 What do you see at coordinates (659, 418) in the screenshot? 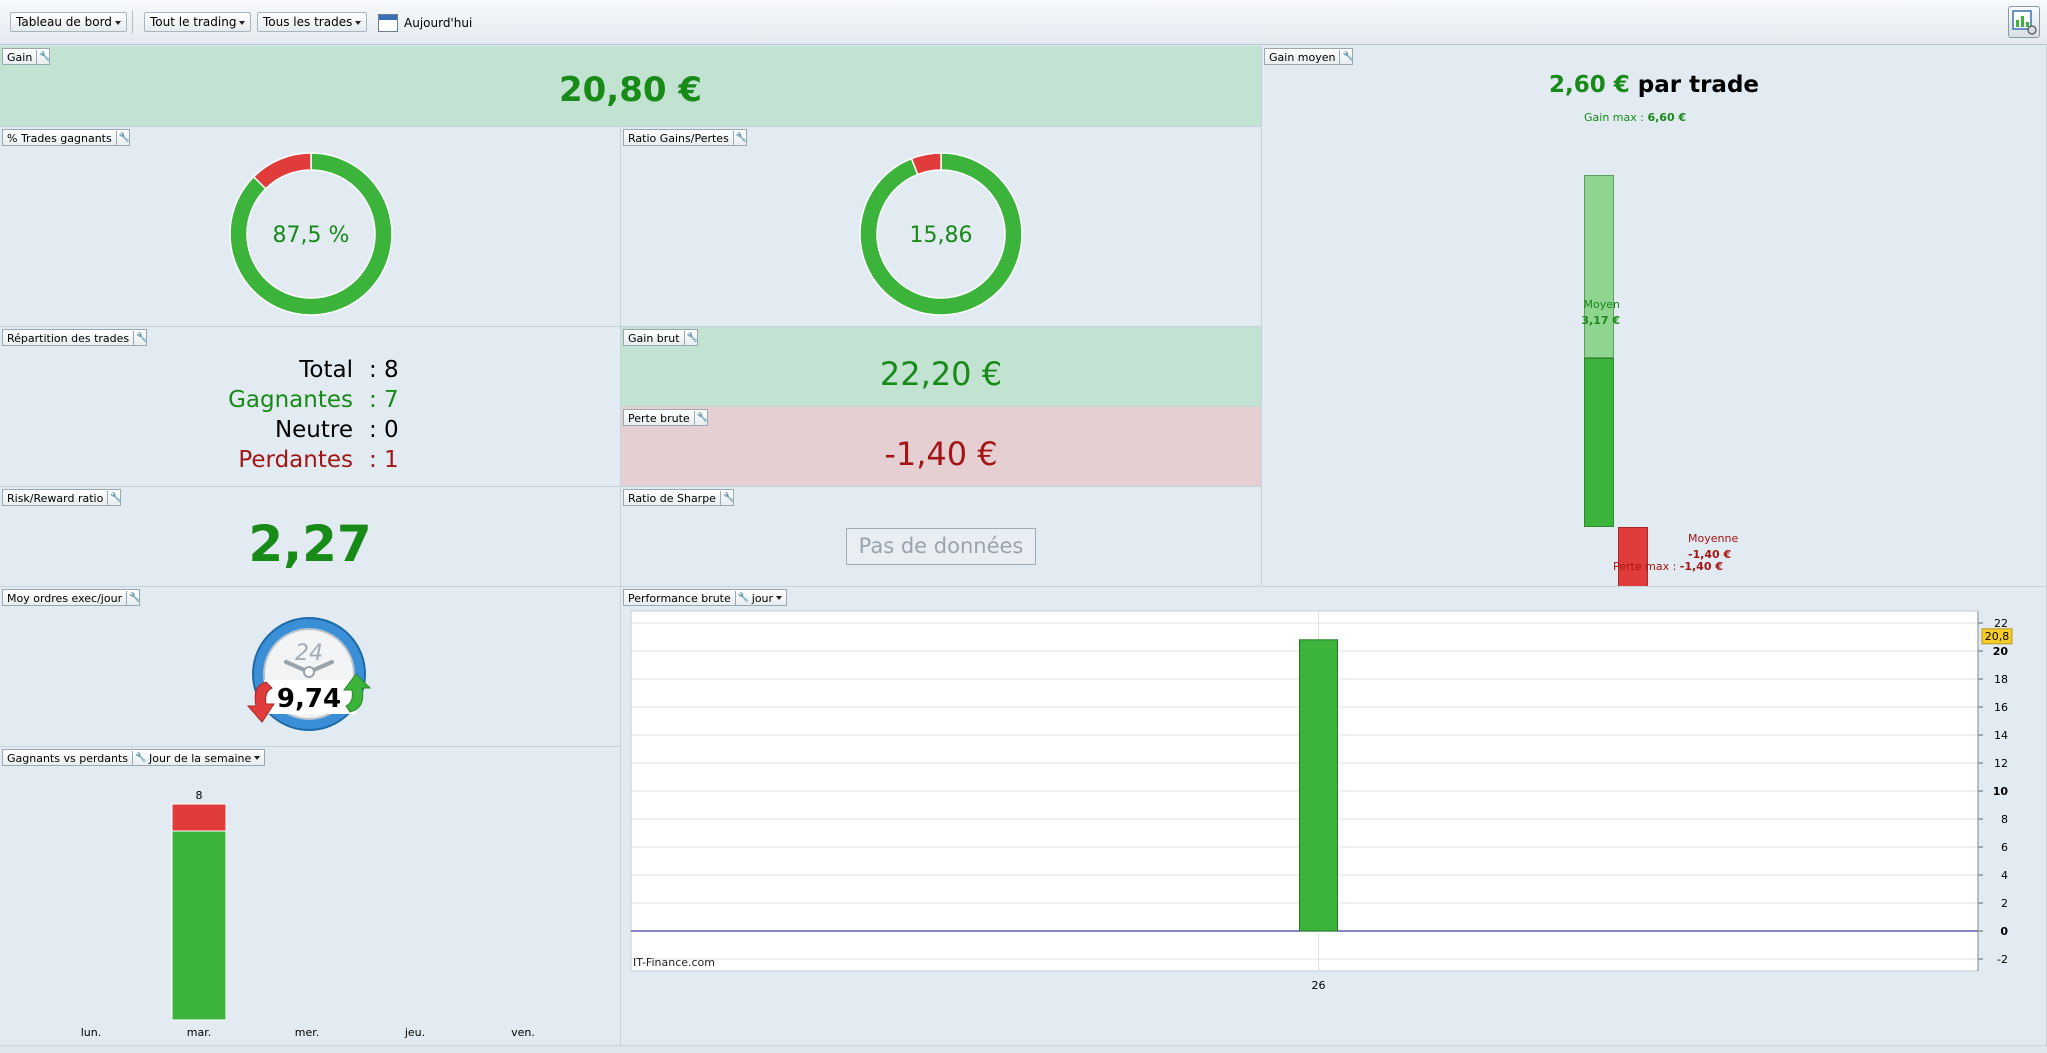
I see `perte-brute-title-label: Perte brute` at bounding box center [659, 418].